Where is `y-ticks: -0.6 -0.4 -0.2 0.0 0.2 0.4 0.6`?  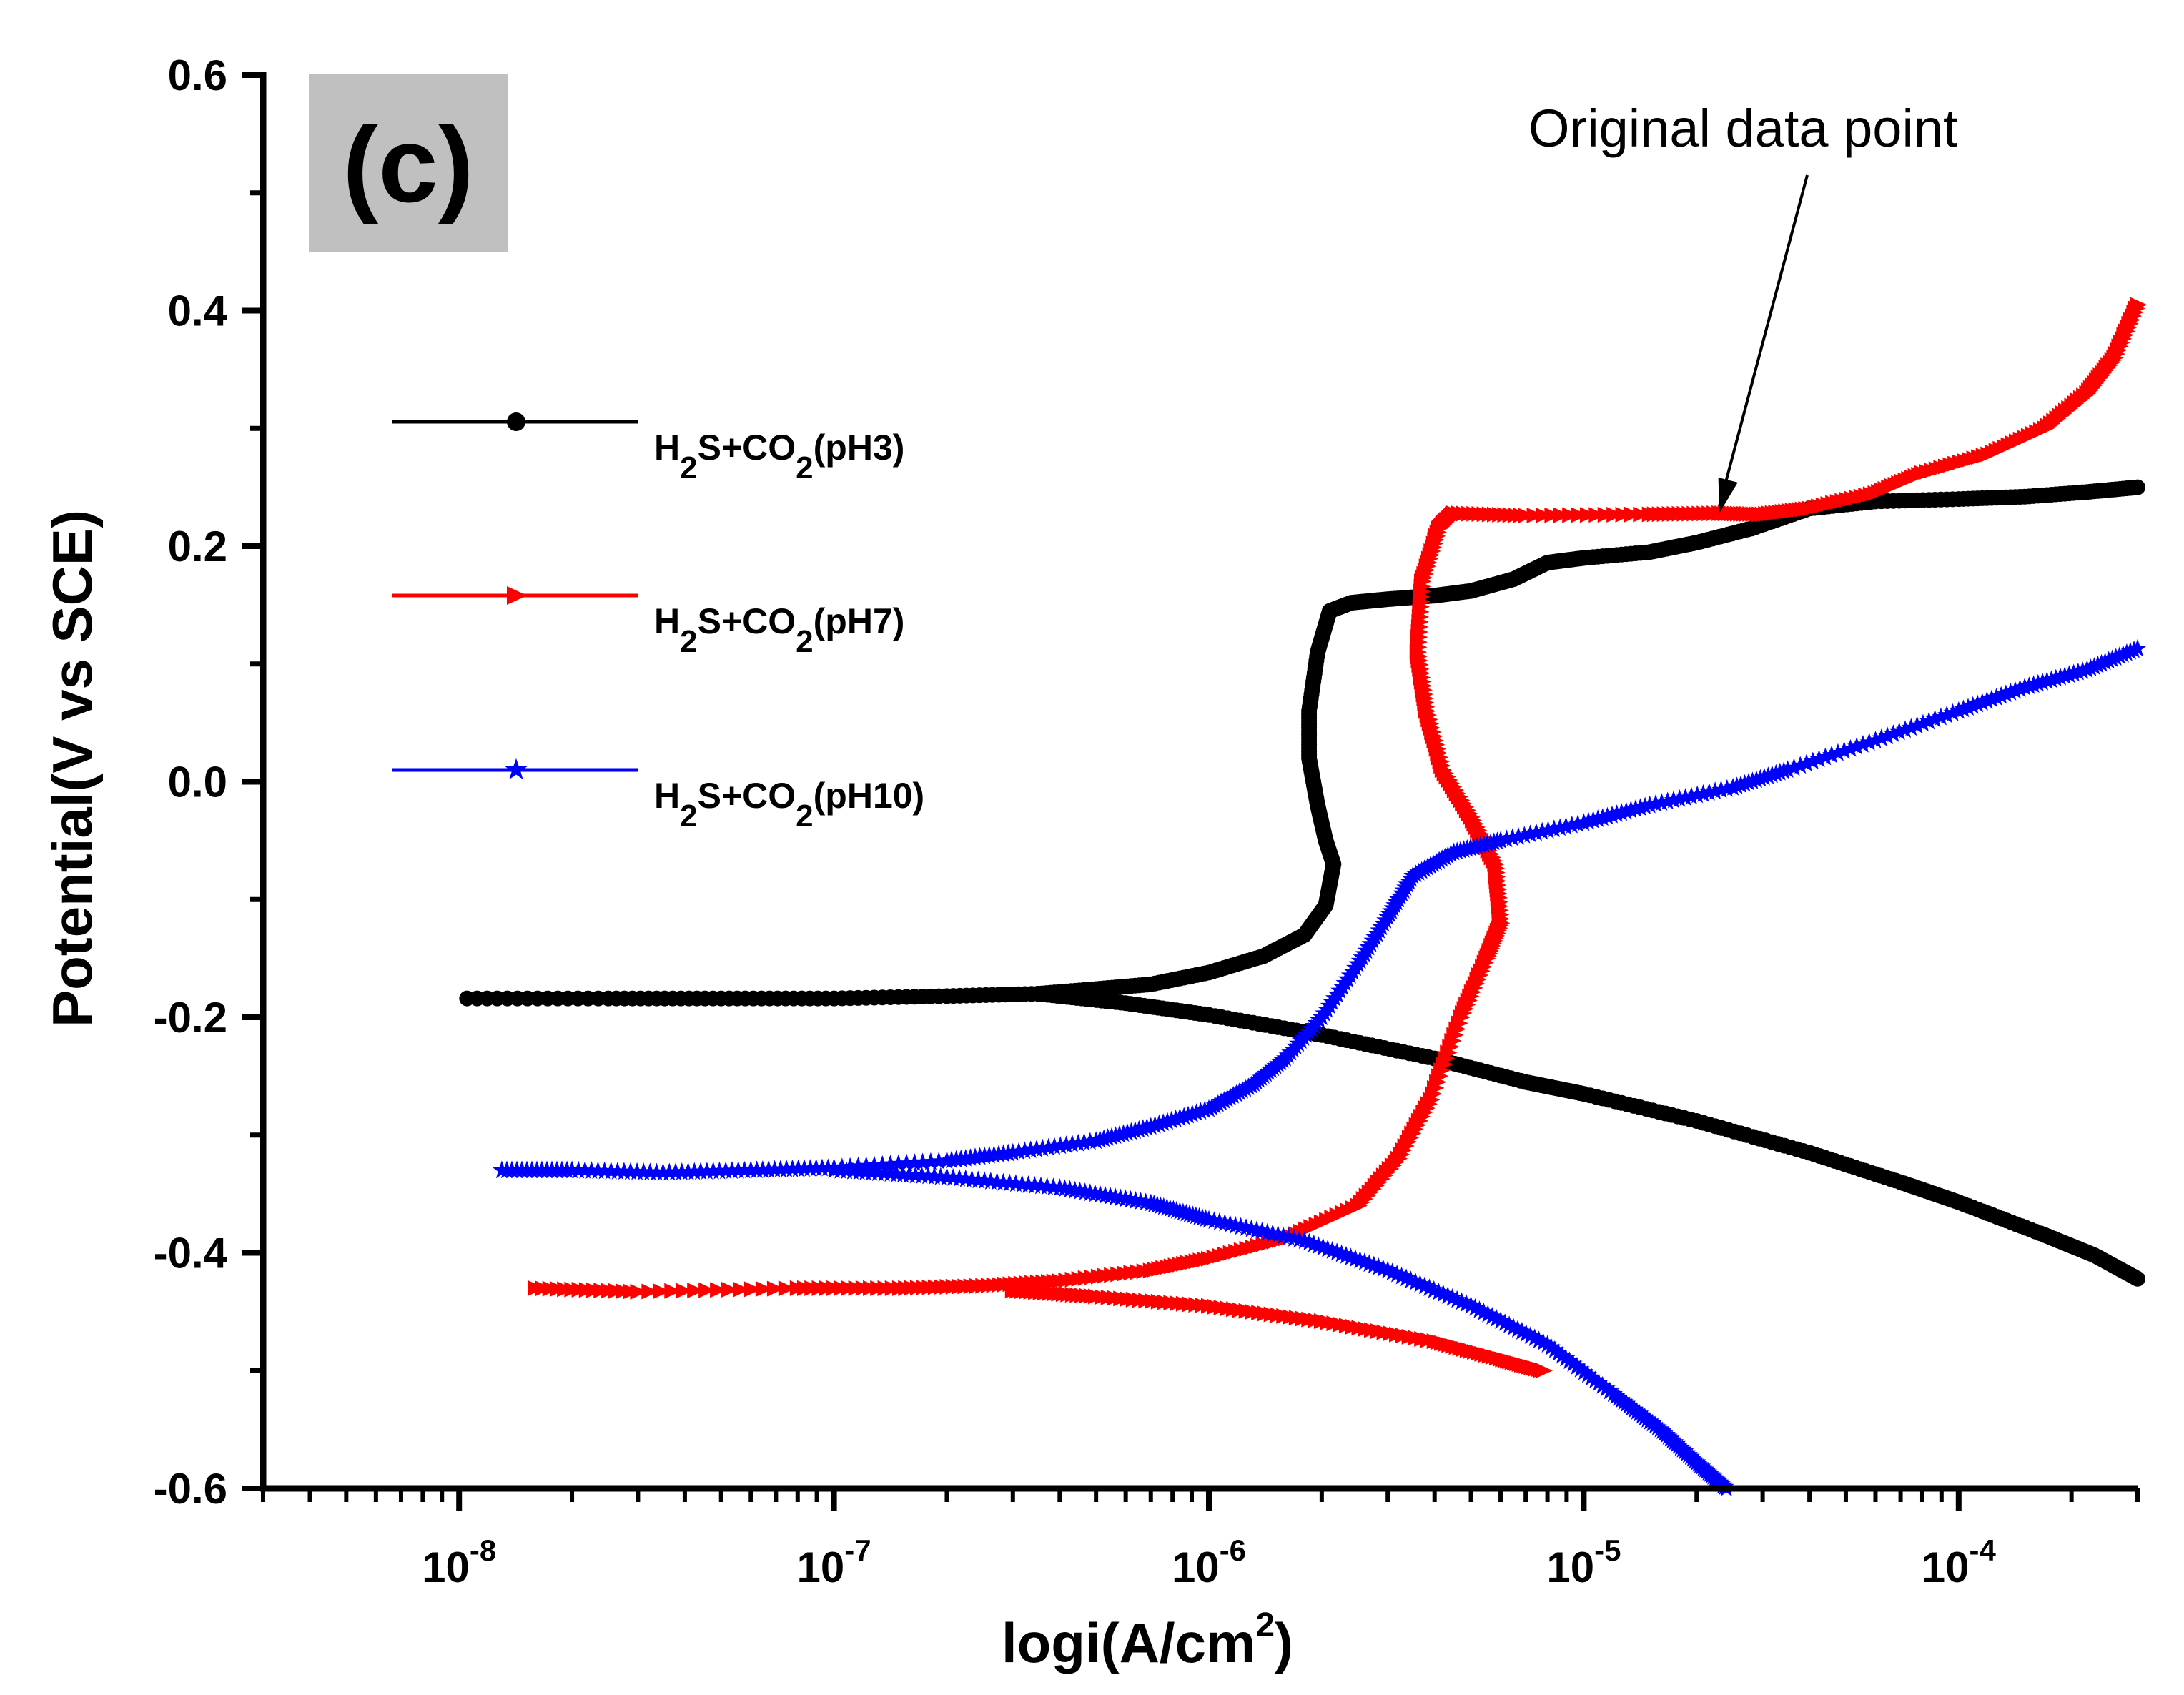
y-ticks: -0.6 -0.4 -0.2 0.0 0.2 0.4 0.6 is located at coordinates (209, 782).